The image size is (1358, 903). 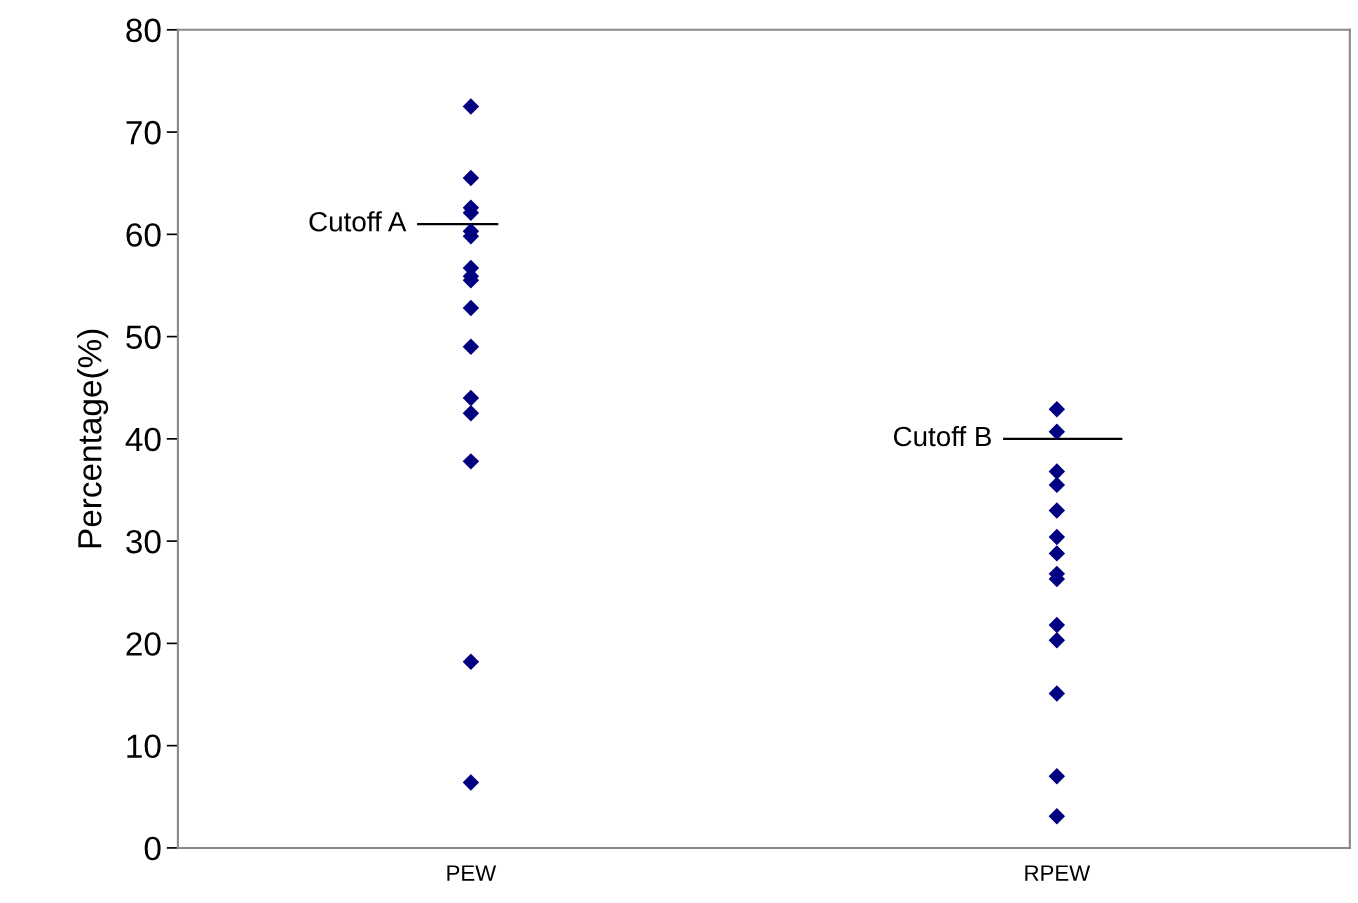 What do you see at coordinates (144, 746) in the screenshot?
I see `y-tick-label: 10` at bounding box center [144, 746].